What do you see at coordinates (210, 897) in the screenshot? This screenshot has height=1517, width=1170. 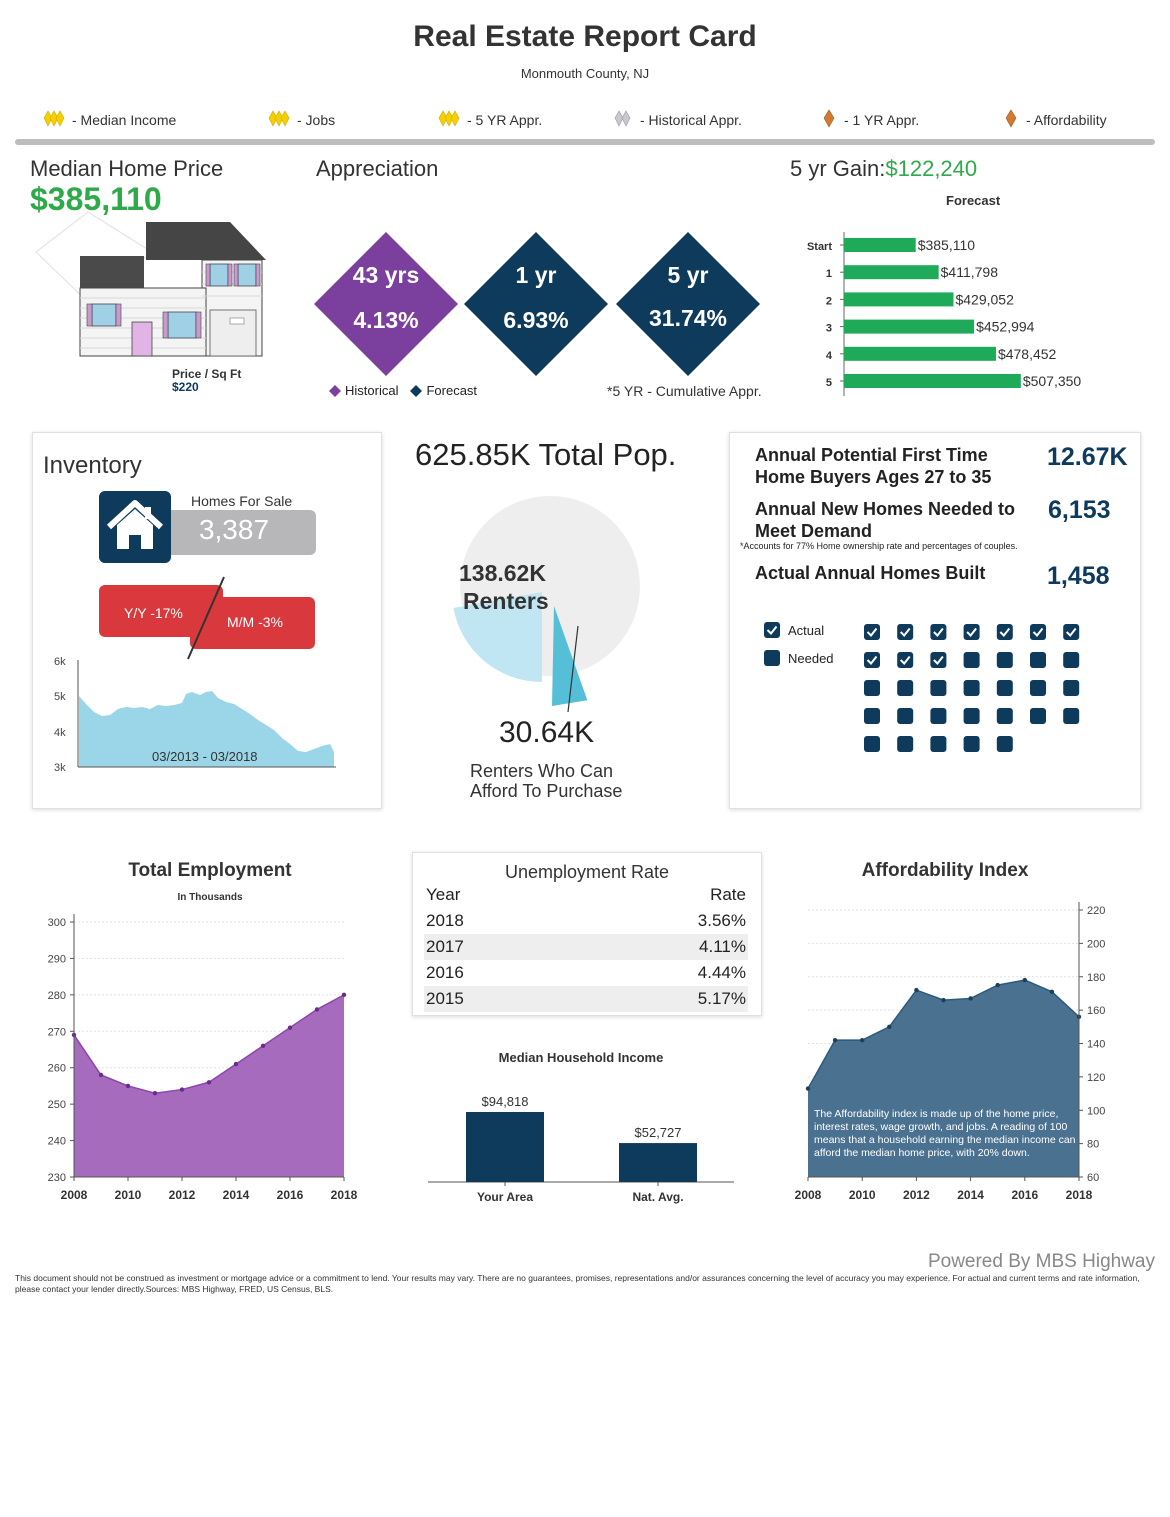 I see `employment-subtitle: In Thousands` at bounding box center [210, 897].